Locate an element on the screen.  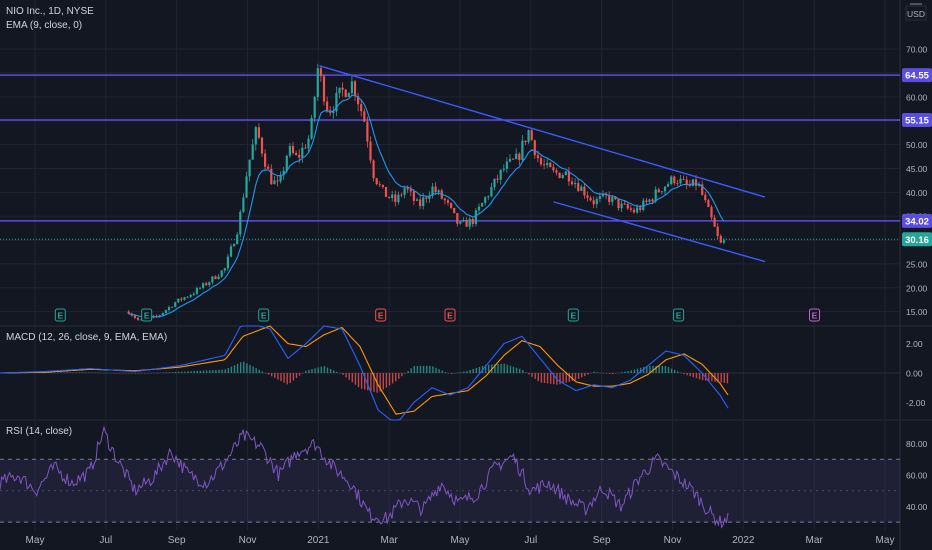
rsi-legend: RSI (14, close) is located at coordinates (39, 431).